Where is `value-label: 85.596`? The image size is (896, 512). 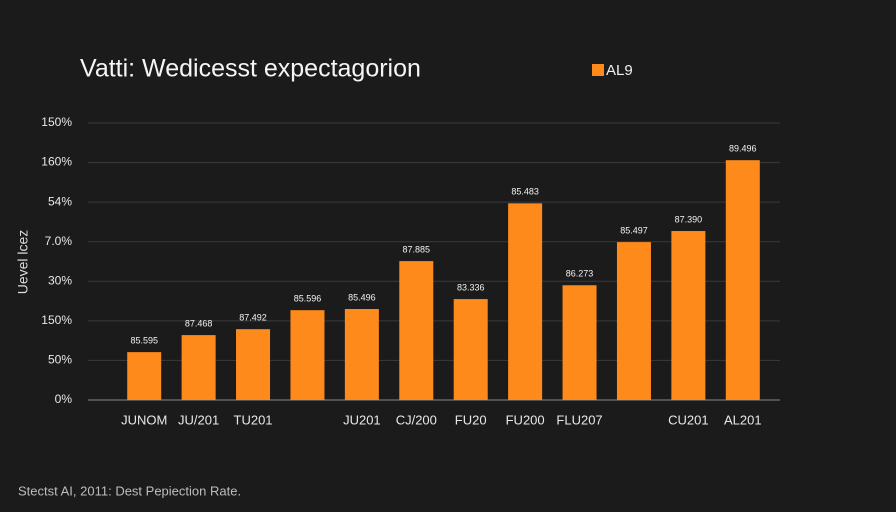
value-label: 85.596 is located at coordinates (308, 299).